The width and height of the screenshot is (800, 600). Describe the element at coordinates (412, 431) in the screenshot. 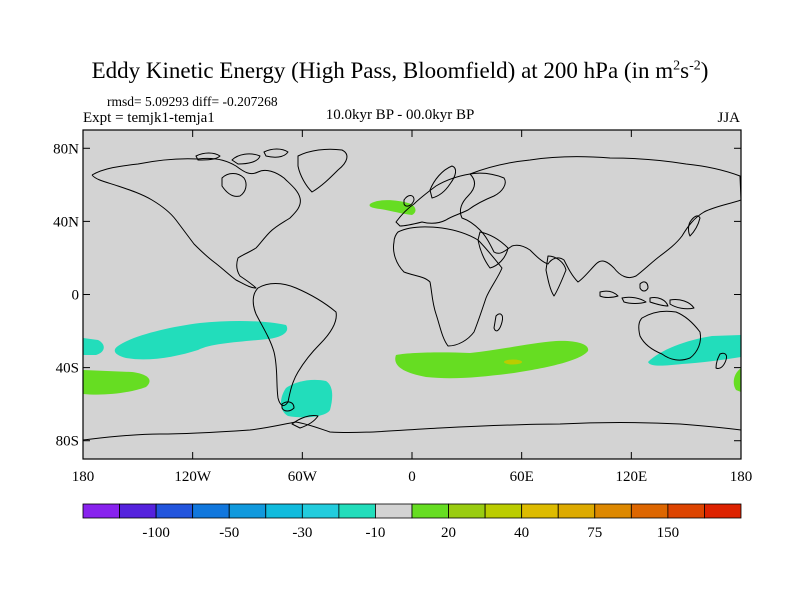

I see `coastline-antarctica` at that location.